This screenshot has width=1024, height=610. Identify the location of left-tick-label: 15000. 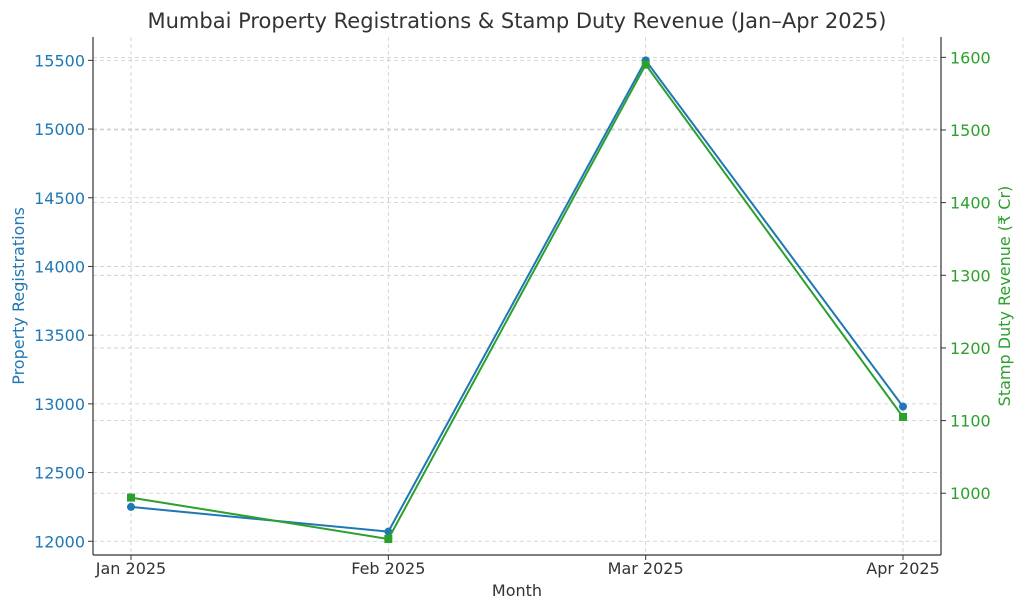
(59, 129).